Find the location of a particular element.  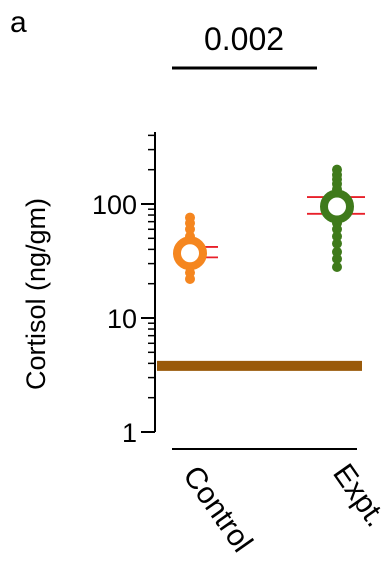

y-major-ticks: 1 10 100 is located at coordinates (123, 319).